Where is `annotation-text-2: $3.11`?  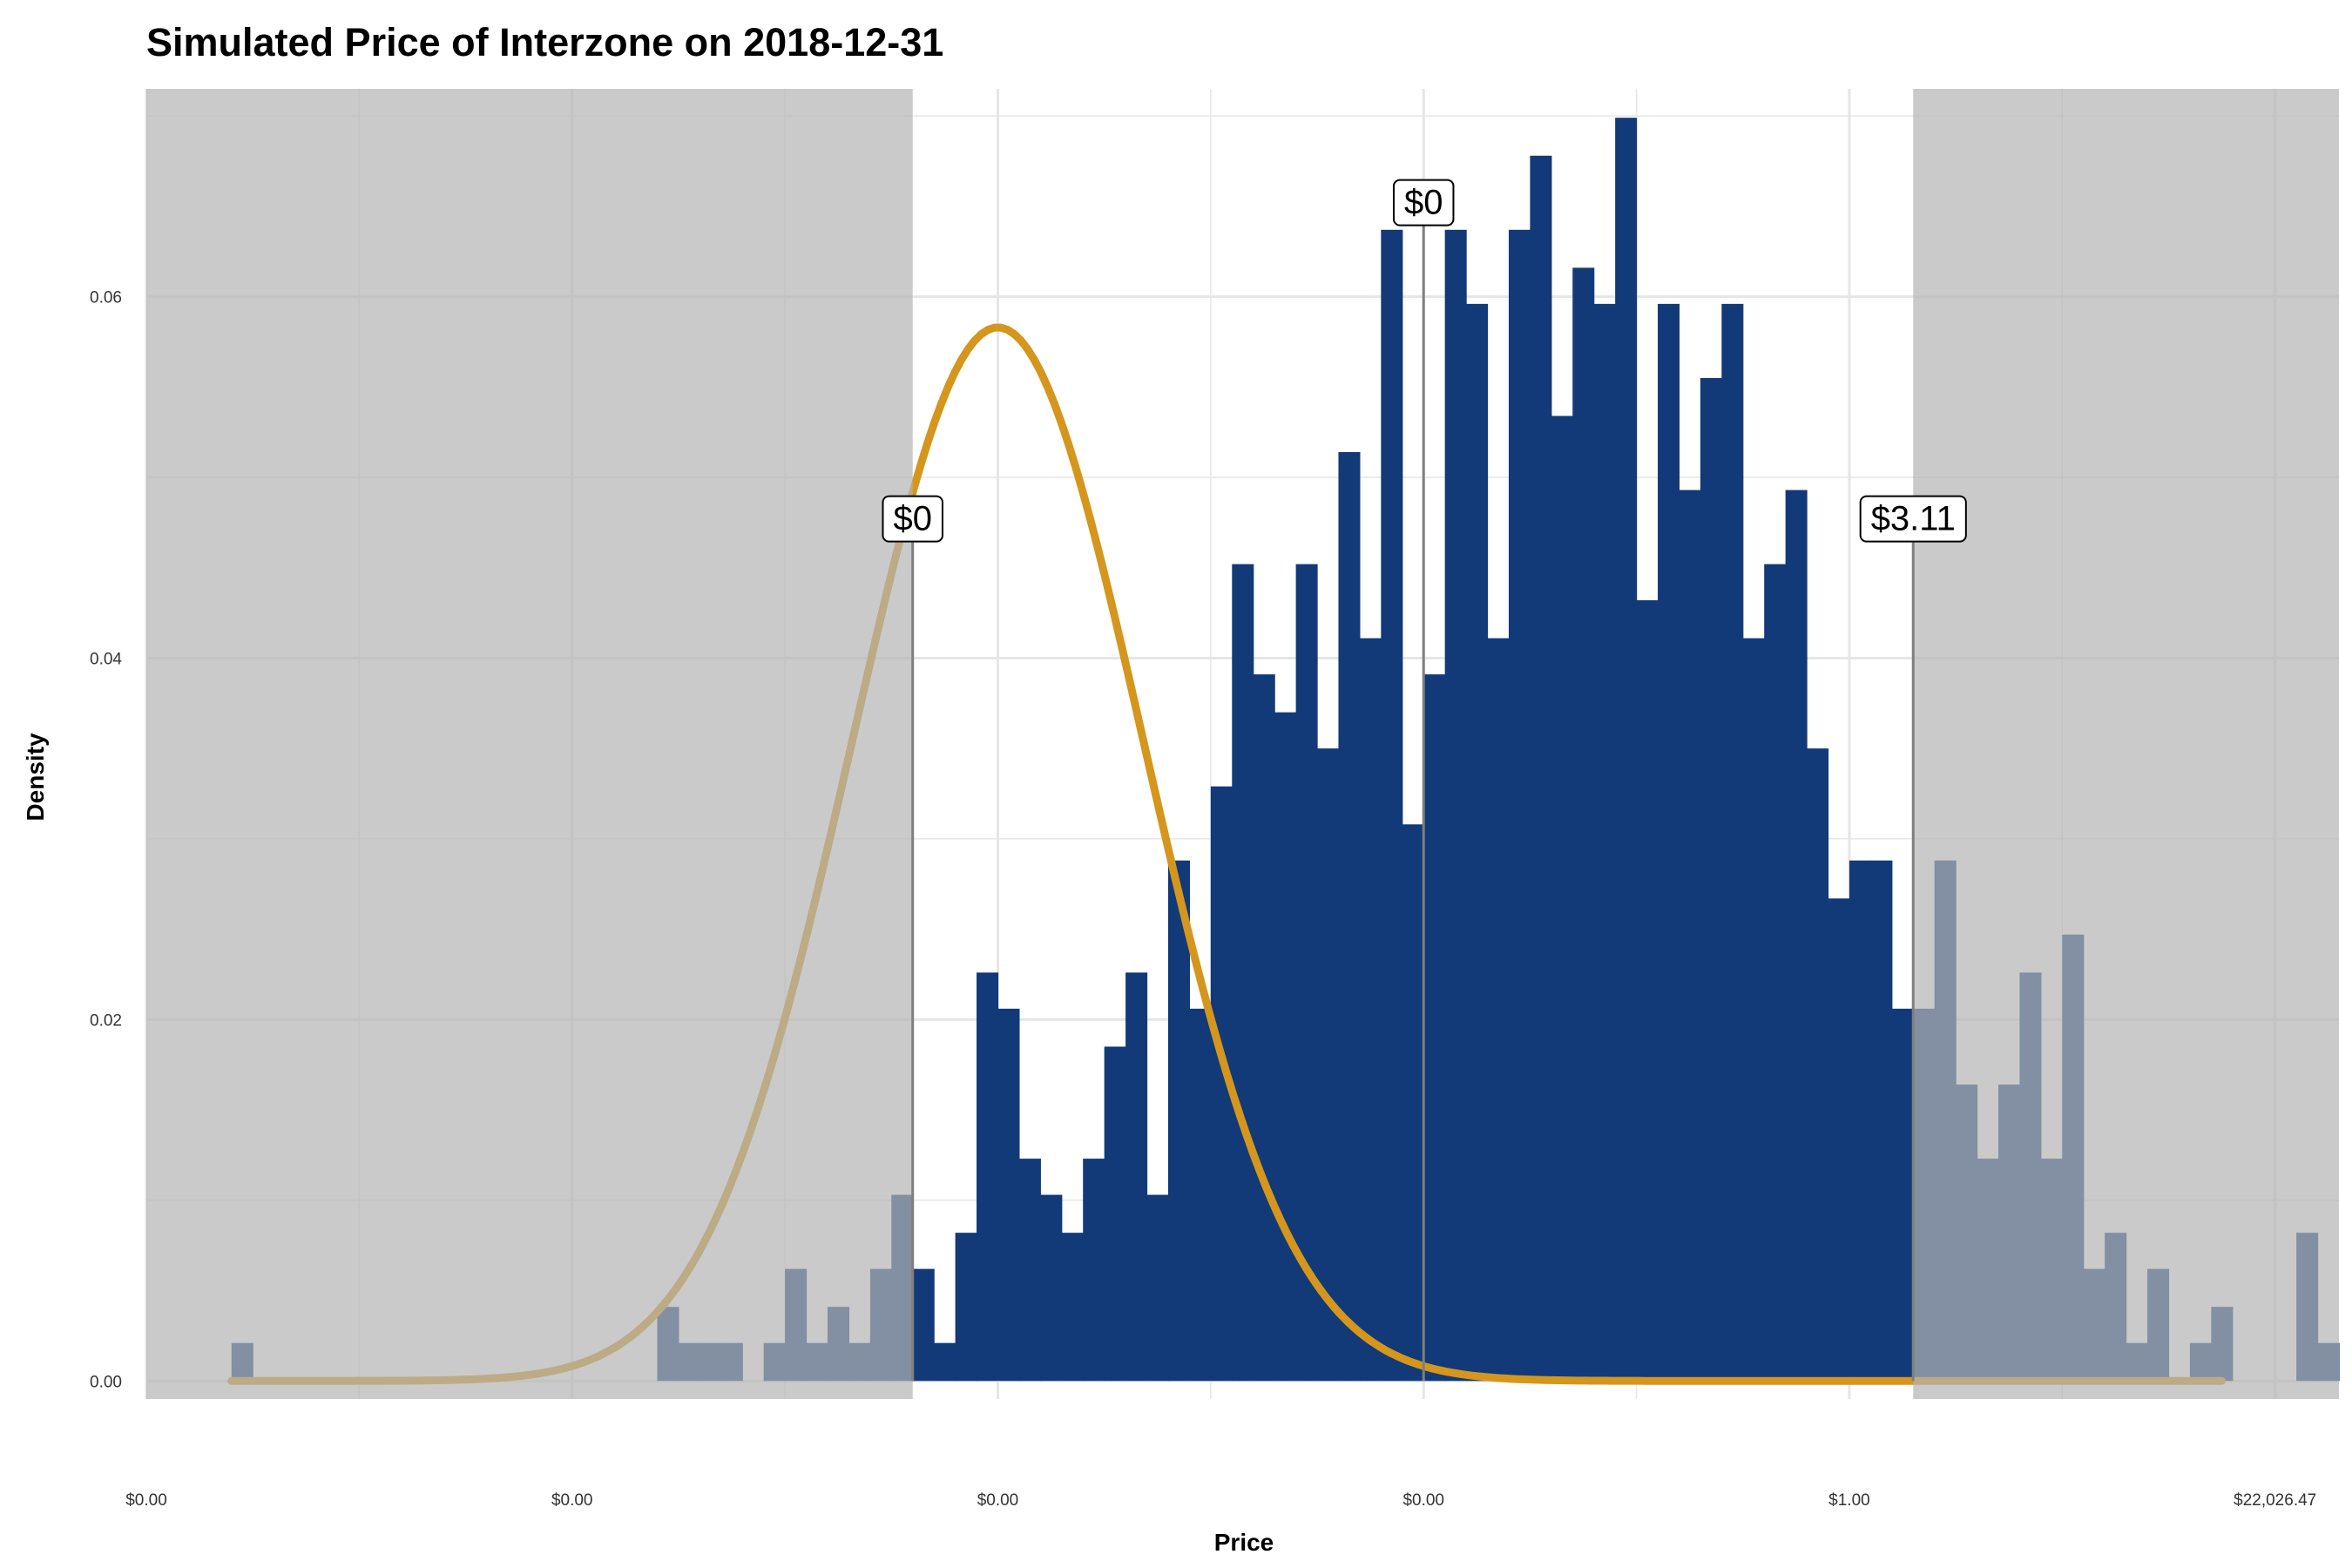 annotation-text-2: $3.11 is located at coordinates (1914, 519).